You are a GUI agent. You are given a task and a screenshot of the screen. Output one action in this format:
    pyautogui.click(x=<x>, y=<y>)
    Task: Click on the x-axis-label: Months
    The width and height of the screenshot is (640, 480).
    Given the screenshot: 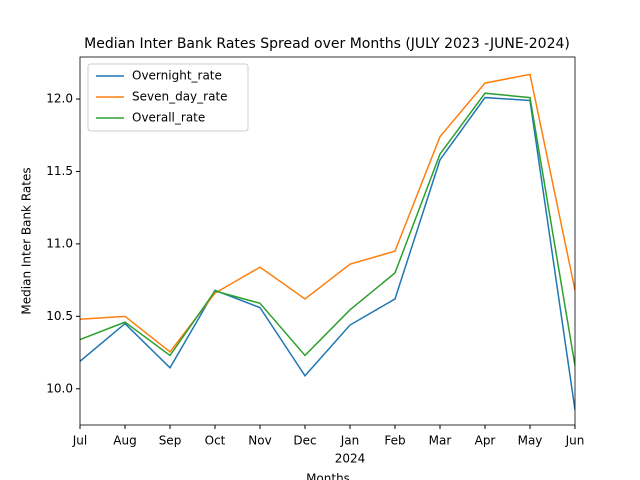 What is the action you would take?
    pyautogui.click(x=328, y=476)
    